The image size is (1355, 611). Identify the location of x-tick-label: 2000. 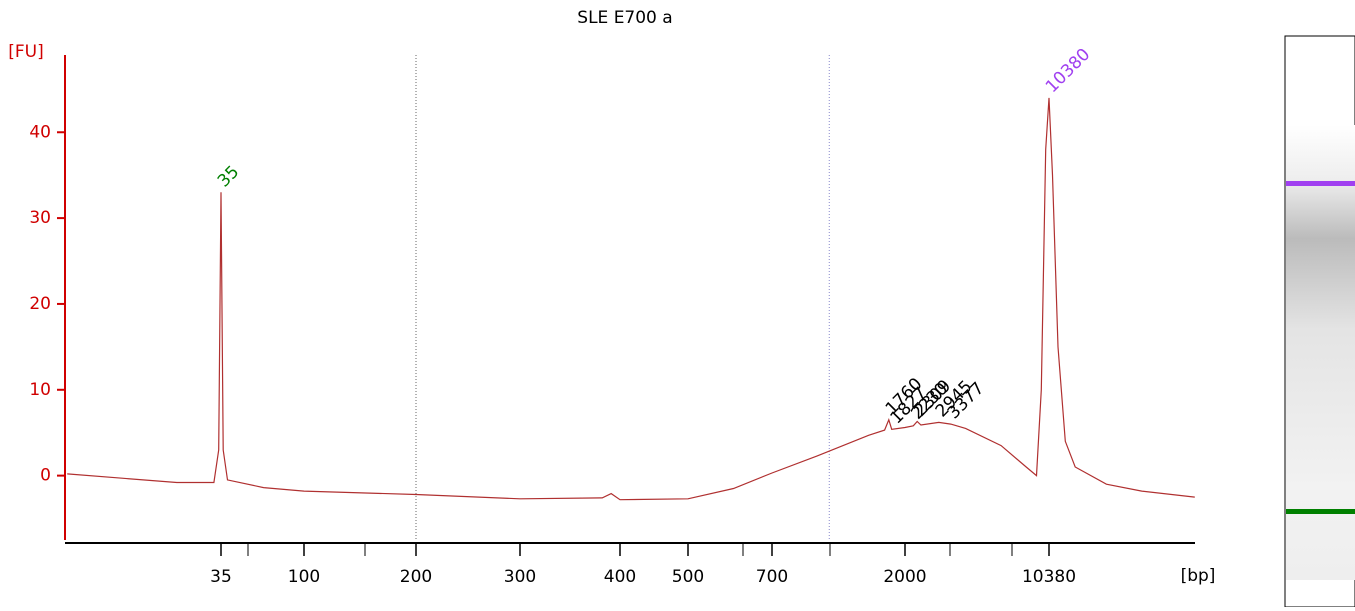
(904, 577).